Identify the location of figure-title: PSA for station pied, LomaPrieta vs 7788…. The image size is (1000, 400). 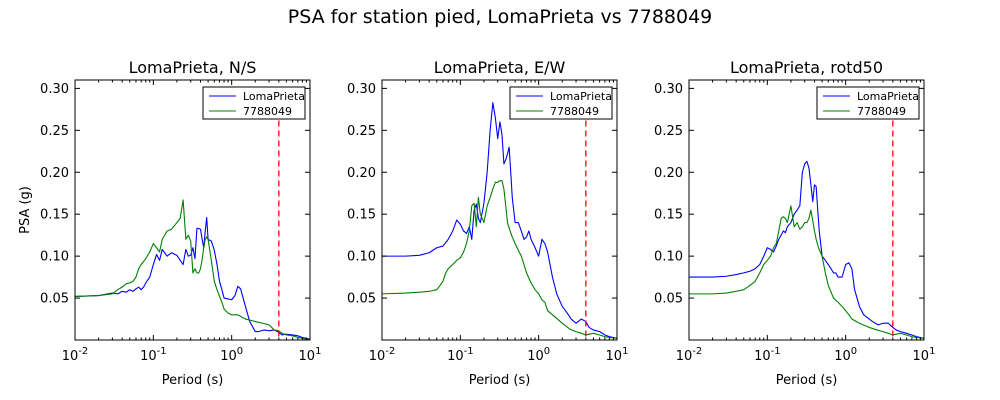
(500, 17).